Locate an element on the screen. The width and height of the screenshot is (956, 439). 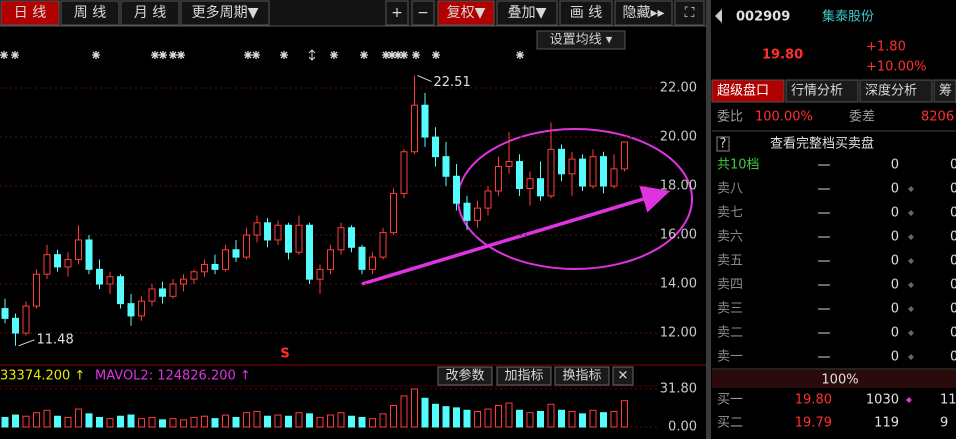
quote-tab-label: 超级盘口 is located at coordinates (743, 91).